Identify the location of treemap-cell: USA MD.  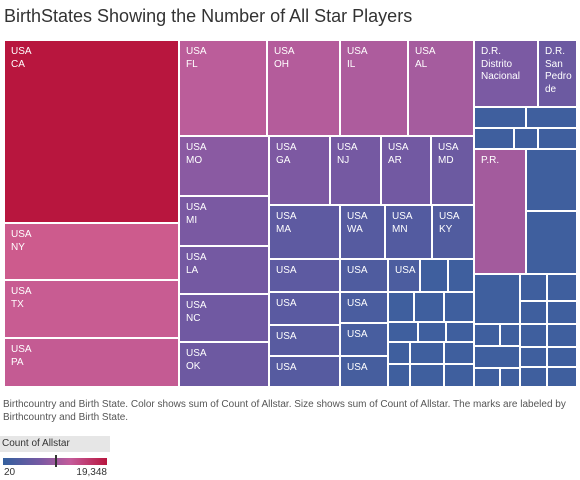
(452, 170).